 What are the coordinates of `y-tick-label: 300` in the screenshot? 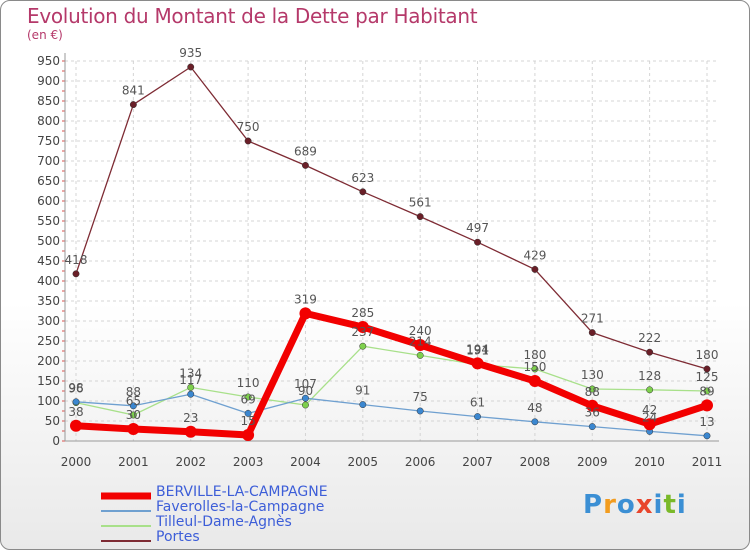 It's located at (48, 321).